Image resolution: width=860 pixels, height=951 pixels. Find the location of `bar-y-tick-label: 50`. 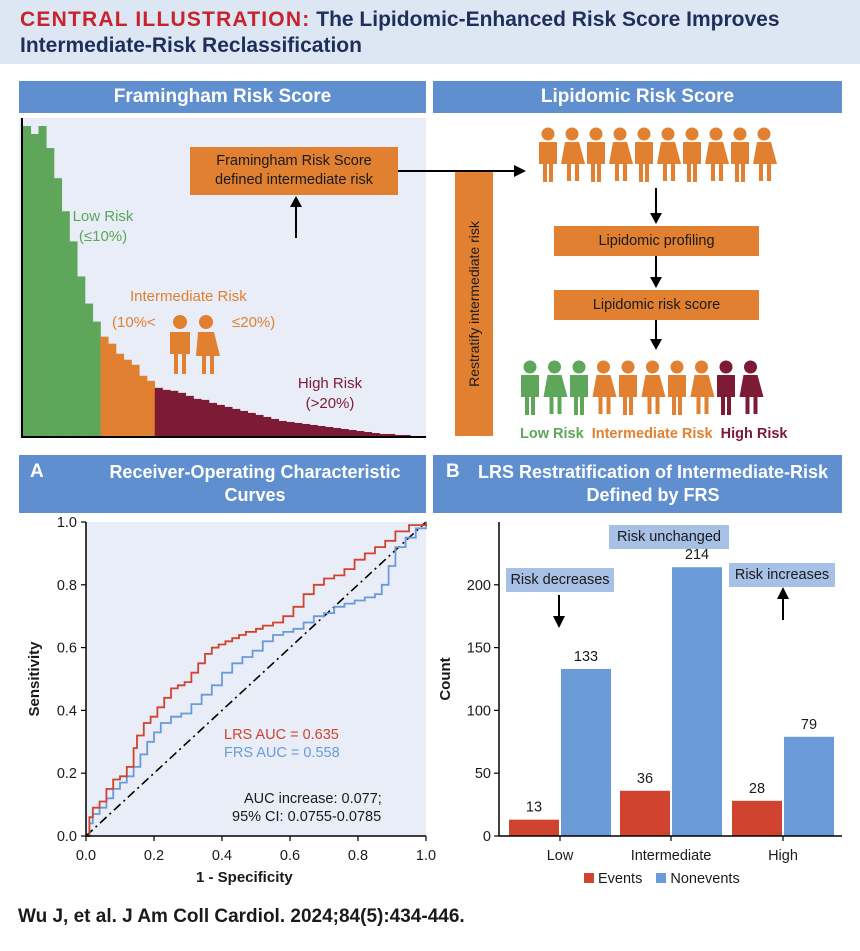

bar-y-tick-label: 50 is located at coordinates (483, 774).